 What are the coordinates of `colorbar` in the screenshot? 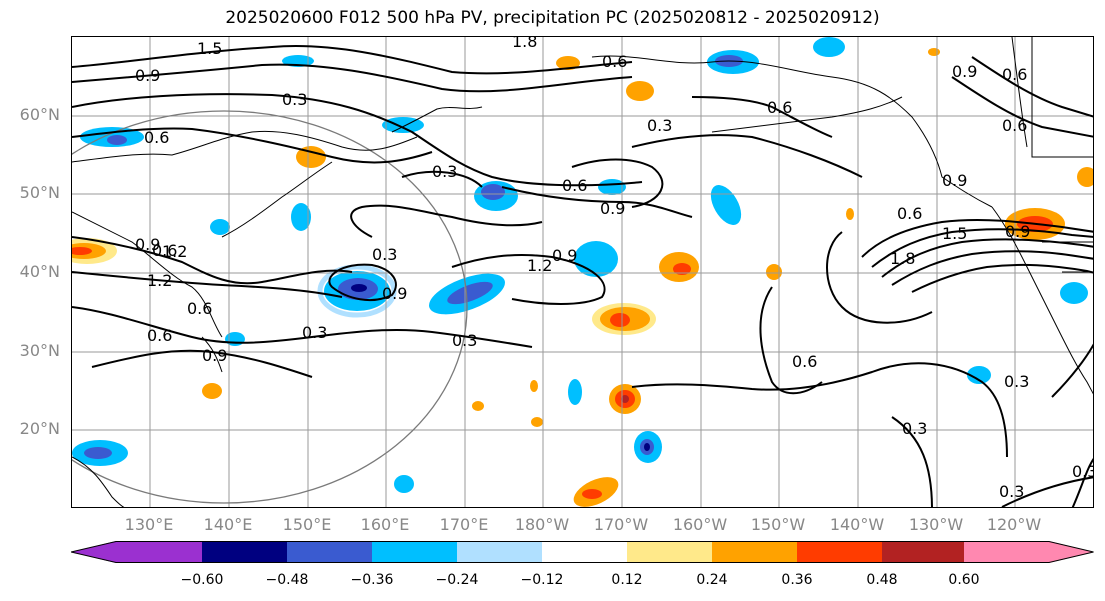 It's located at (582, 552).